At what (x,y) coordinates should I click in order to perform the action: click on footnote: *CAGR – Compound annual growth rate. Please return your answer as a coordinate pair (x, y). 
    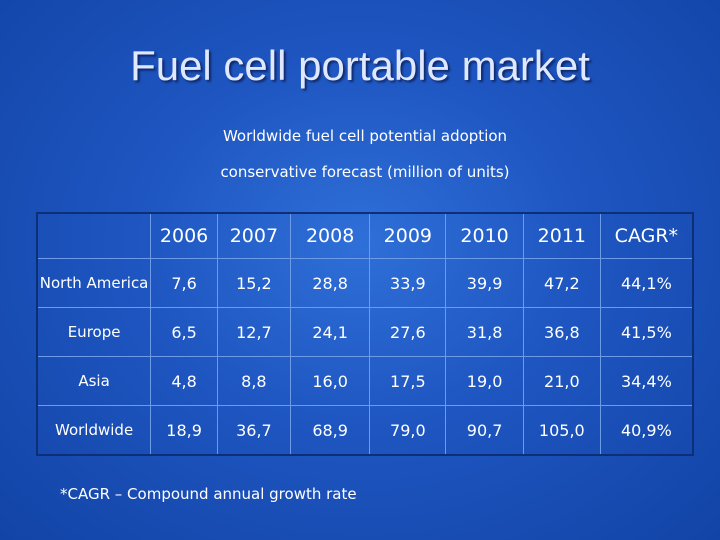
    Looking at the image, I should click on (208, 494).